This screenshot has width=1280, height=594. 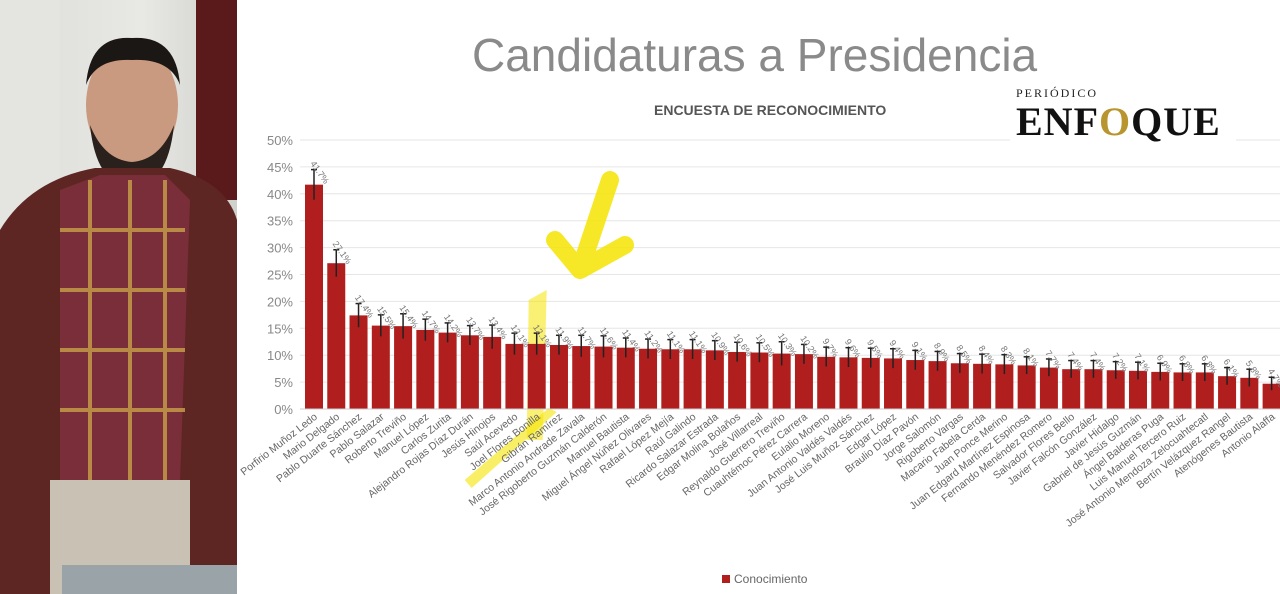 I want to click on logo-text-a: ENF, so click(x=1057, y=121).